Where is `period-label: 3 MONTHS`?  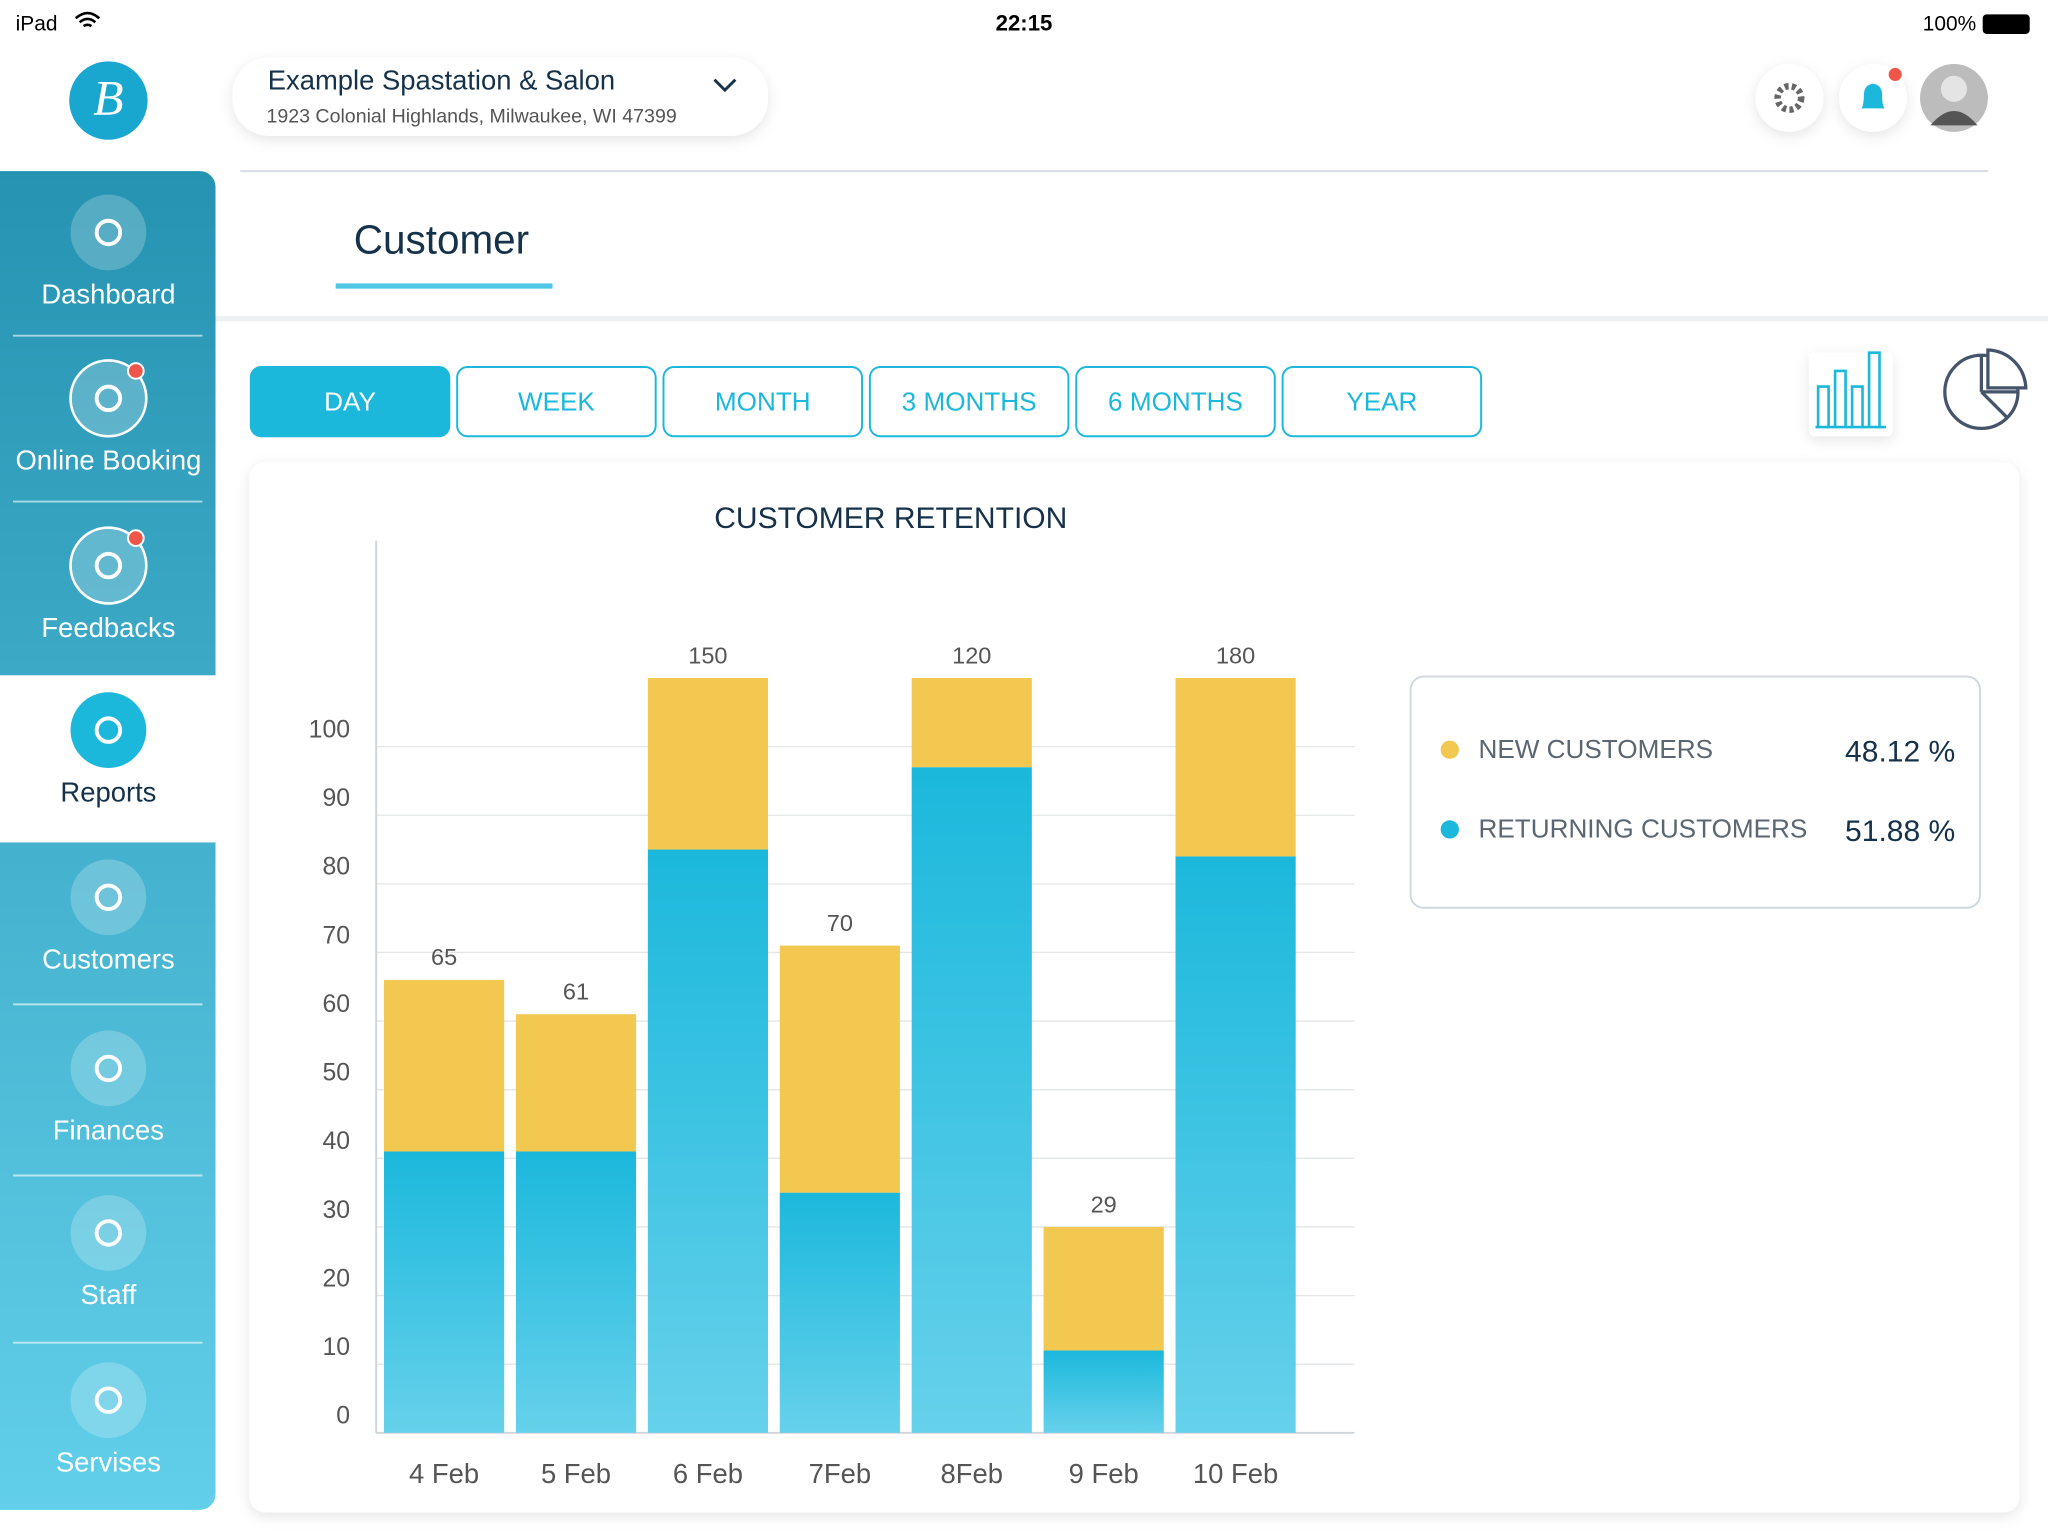
period-label: 3 MONTHS is located at coordinates (969, 401).